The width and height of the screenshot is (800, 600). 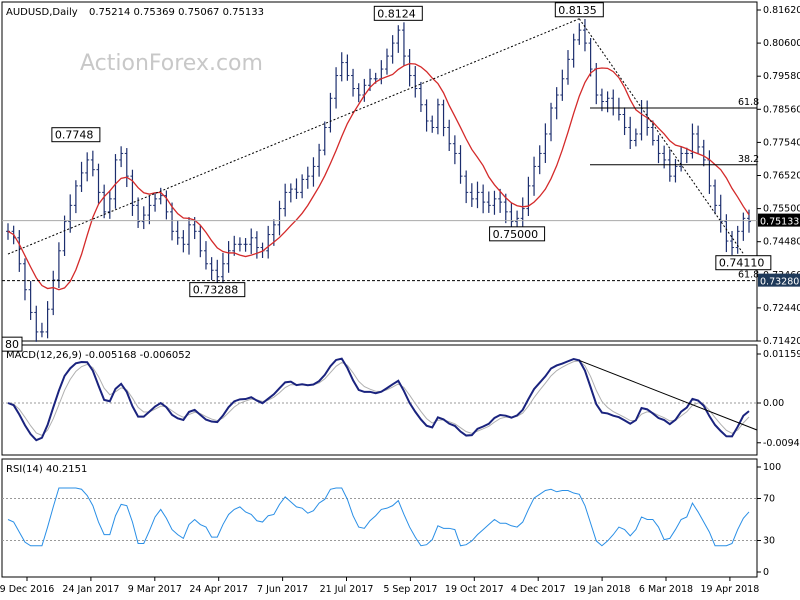 What do you see at coordinates (781, 142) in the screenshot?
I see `price-y-tick-label: 0.77540` at bounding box center [781, 142].